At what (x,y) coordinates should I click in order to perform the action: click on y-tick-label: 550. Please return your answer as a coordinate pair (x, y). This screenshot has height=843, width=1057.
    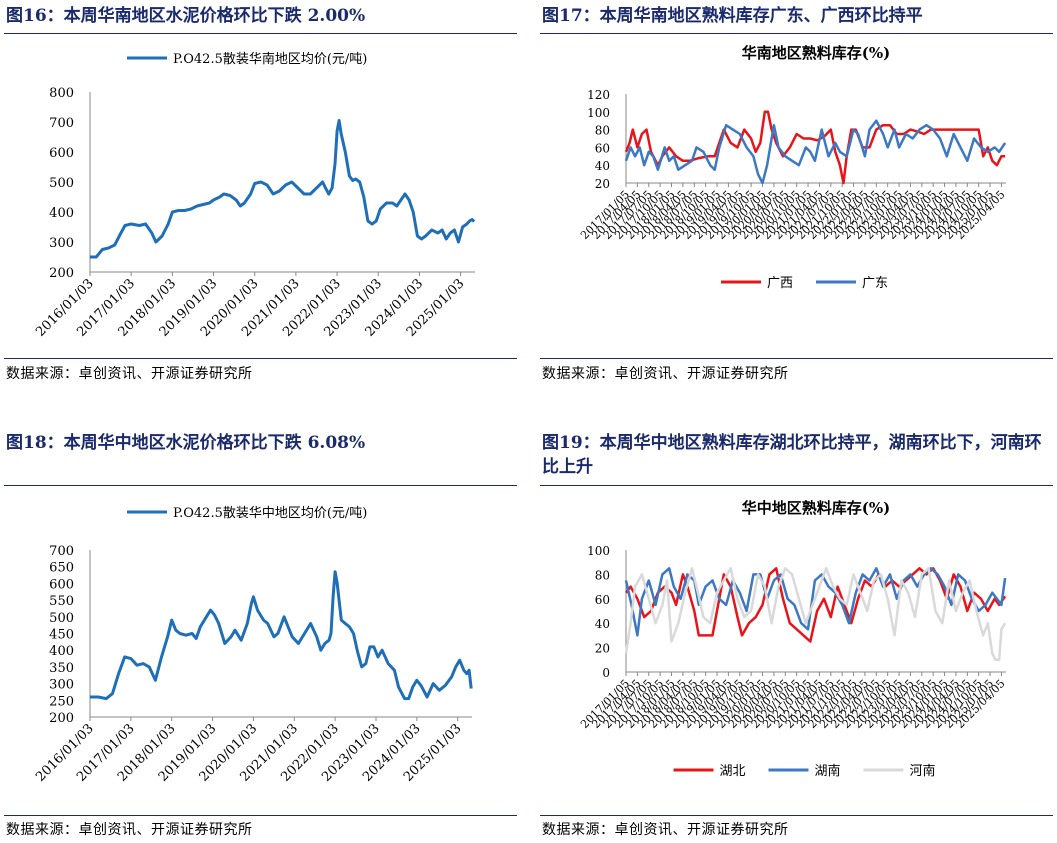
    Looking at the image, I should click on (61, 601).